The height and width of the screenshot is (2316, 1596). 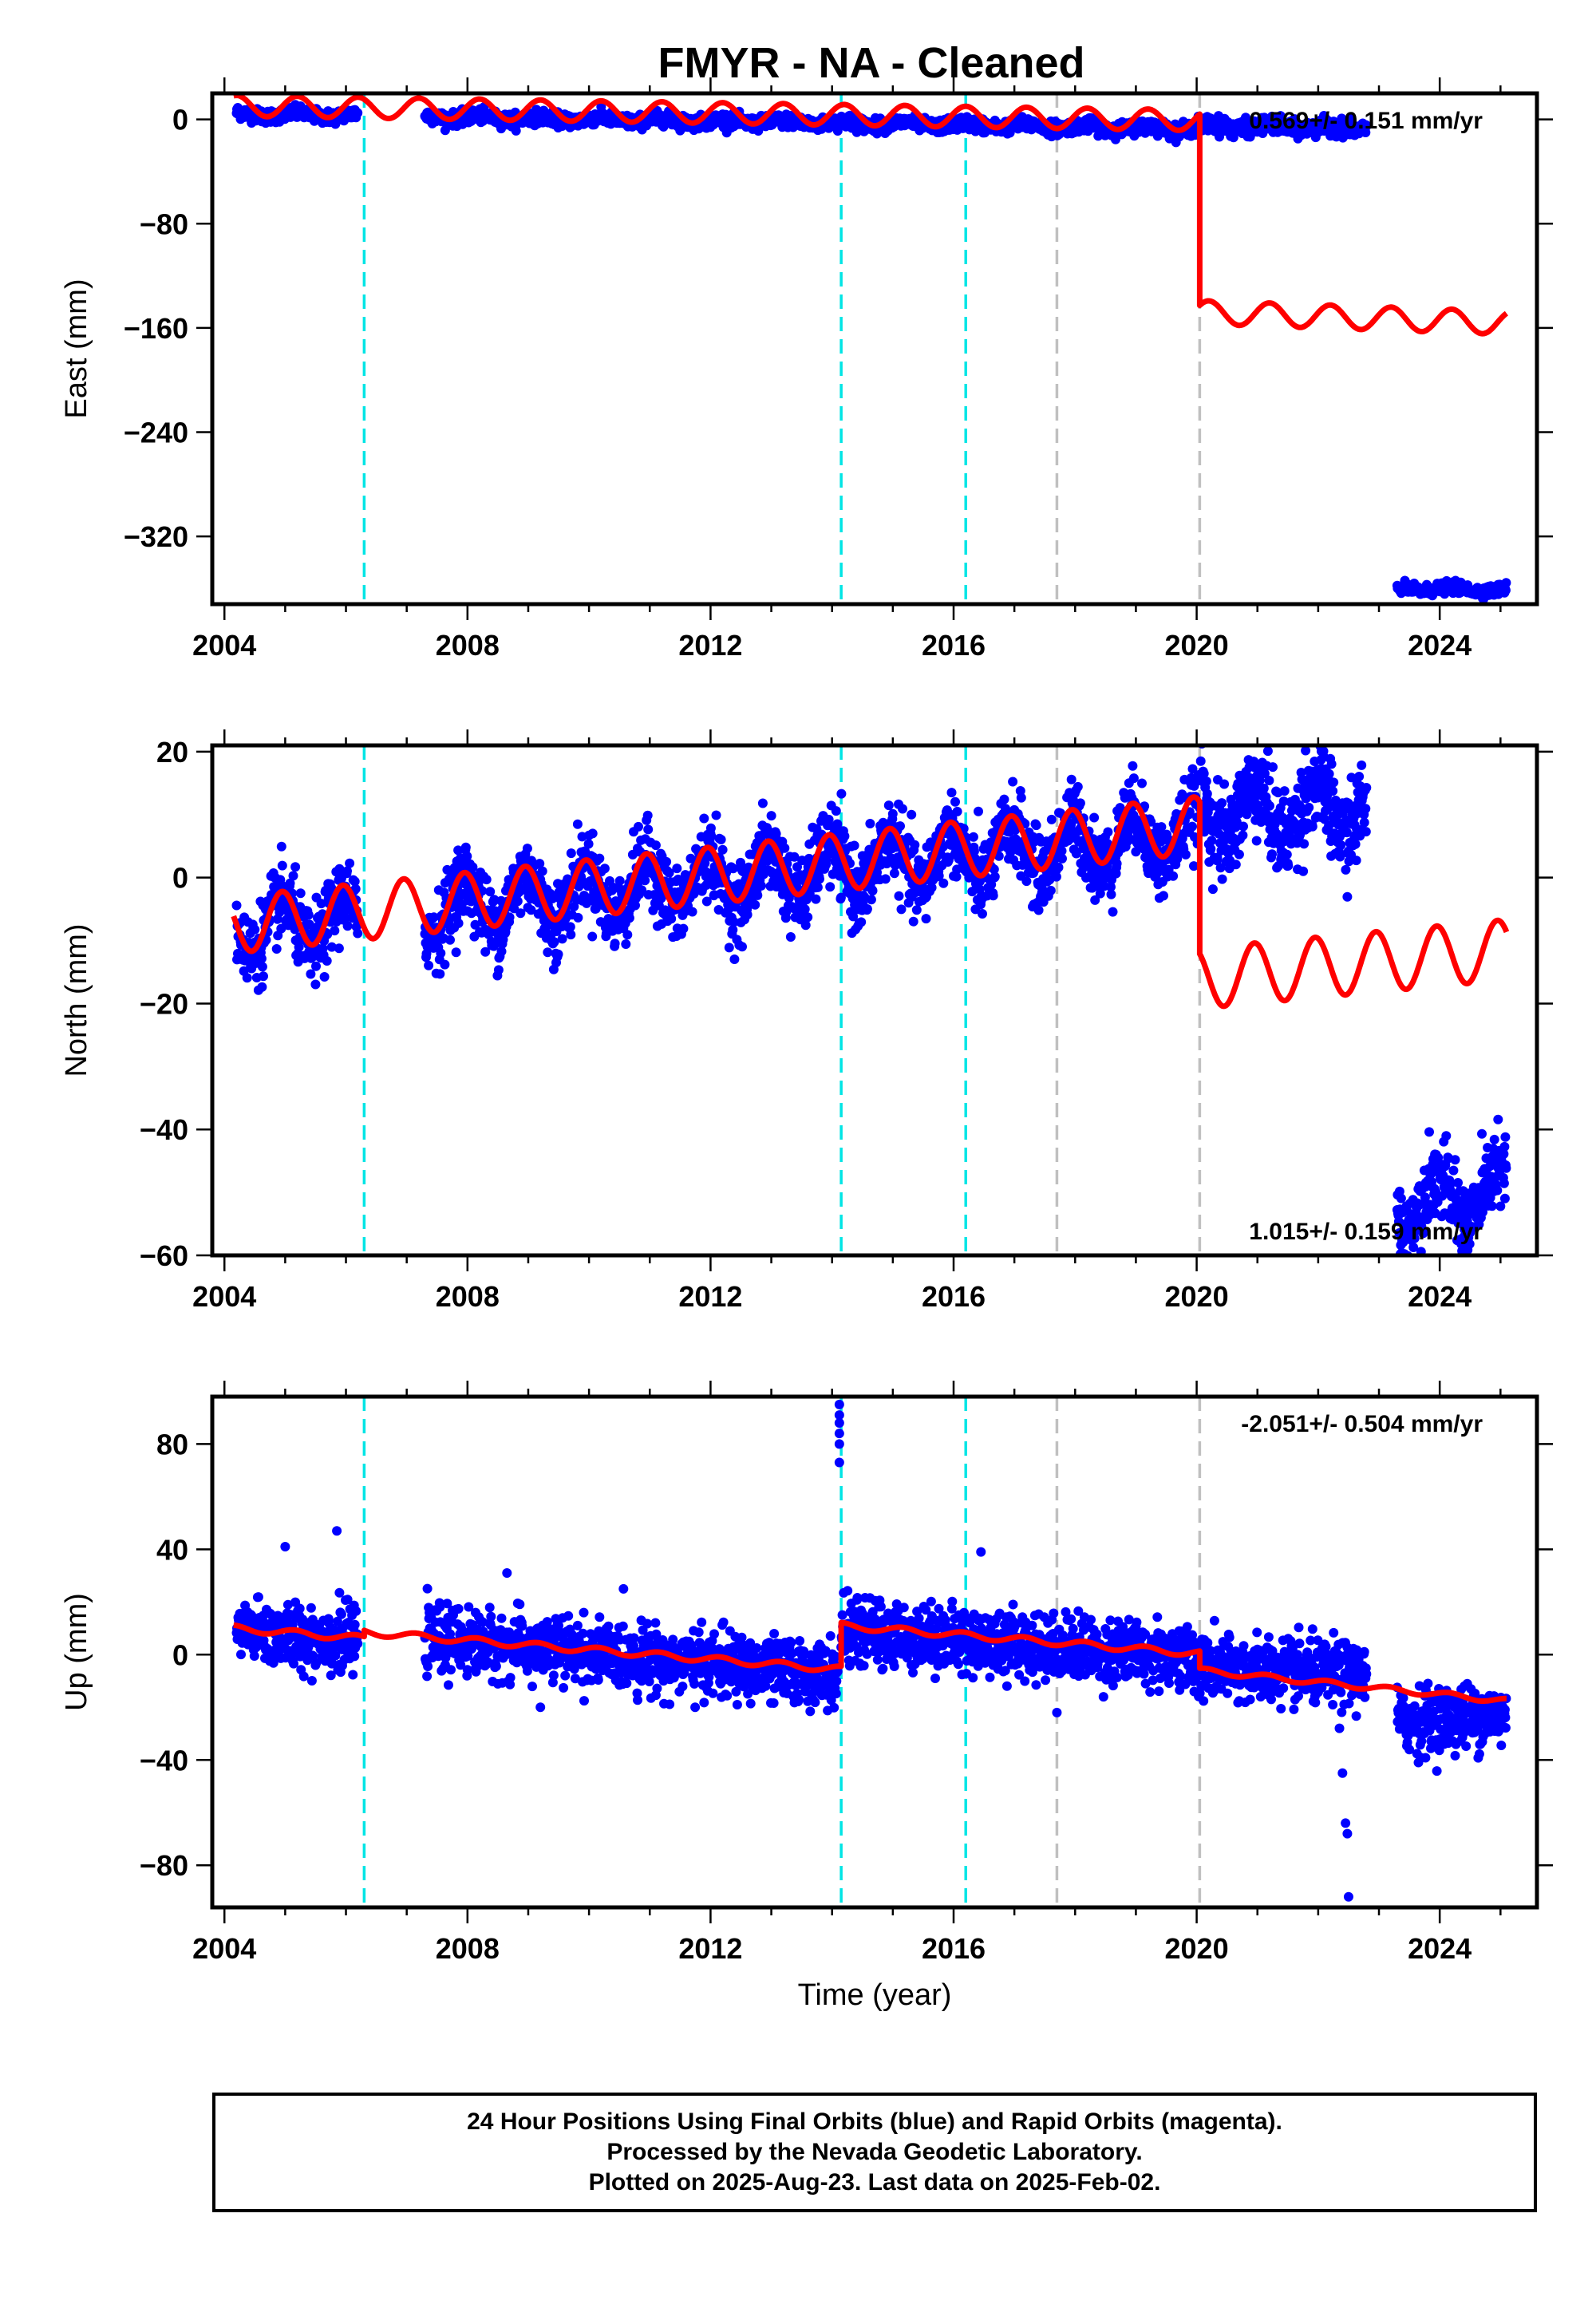 What do you see at coordinates (164, 223) in the screenshot?
I see `y-tick-label: −80` at bounding box center [164, 223].